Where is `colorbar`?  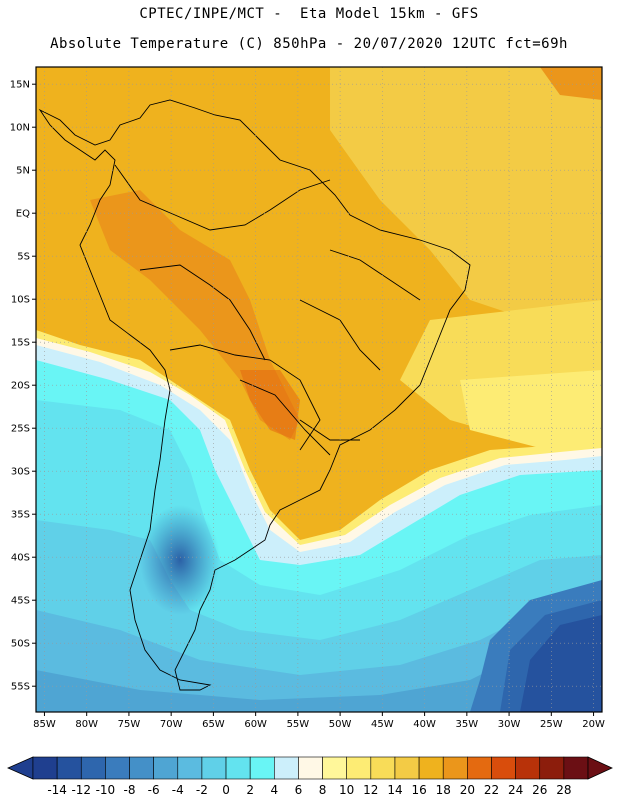 colorbar is located at coordinates (310, 768).